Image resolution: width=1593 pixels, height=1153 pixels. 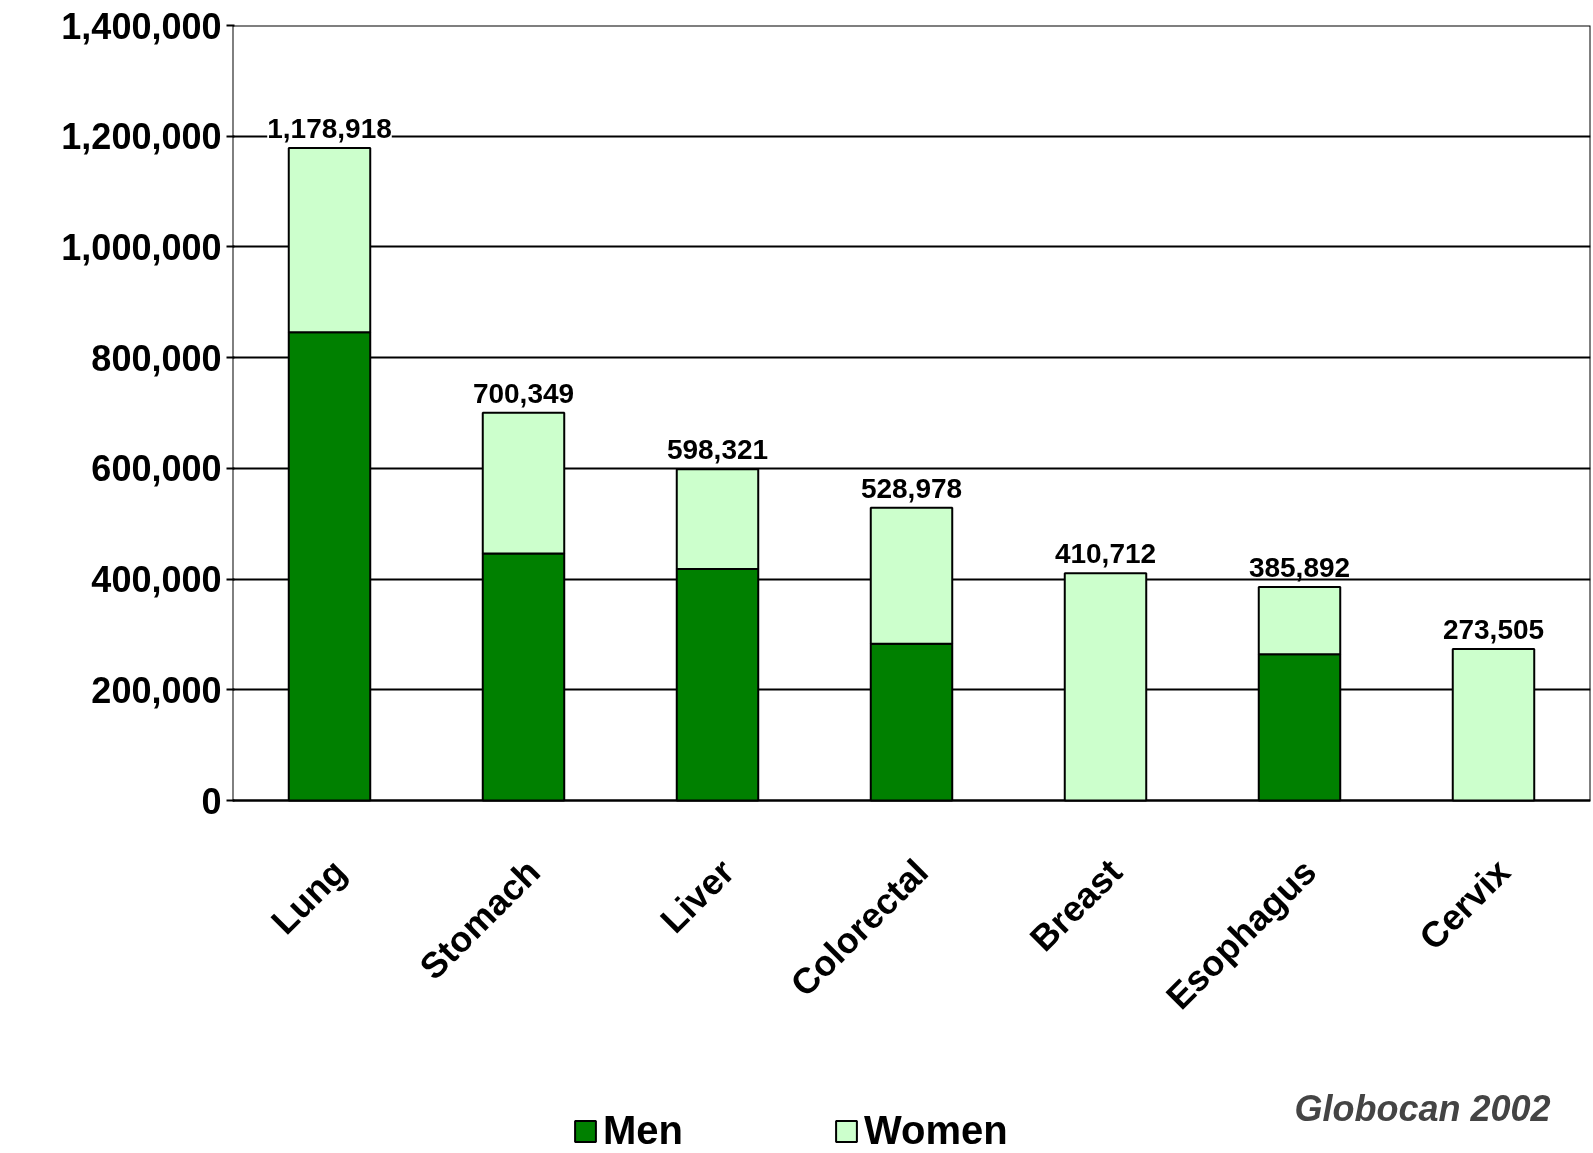 What do you see at coordinates (936, 1130) in the screenshot?
I see `legend-label: Women` at bounding box center [936, 1130].